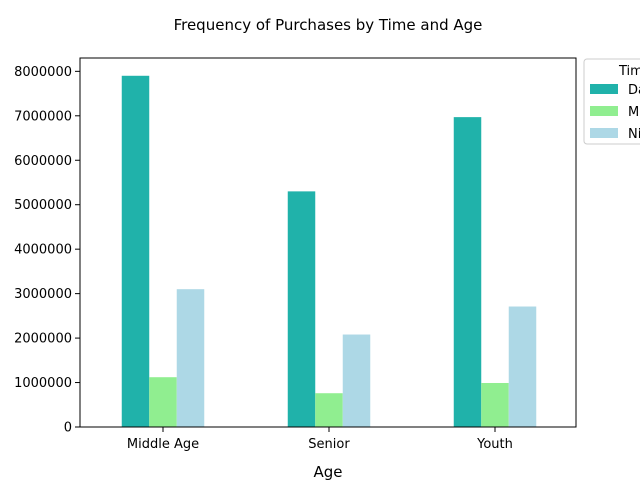  Describe the element at coordinates (68, 428) in the screenshot. I see `y-tick-label: 0` at that location.